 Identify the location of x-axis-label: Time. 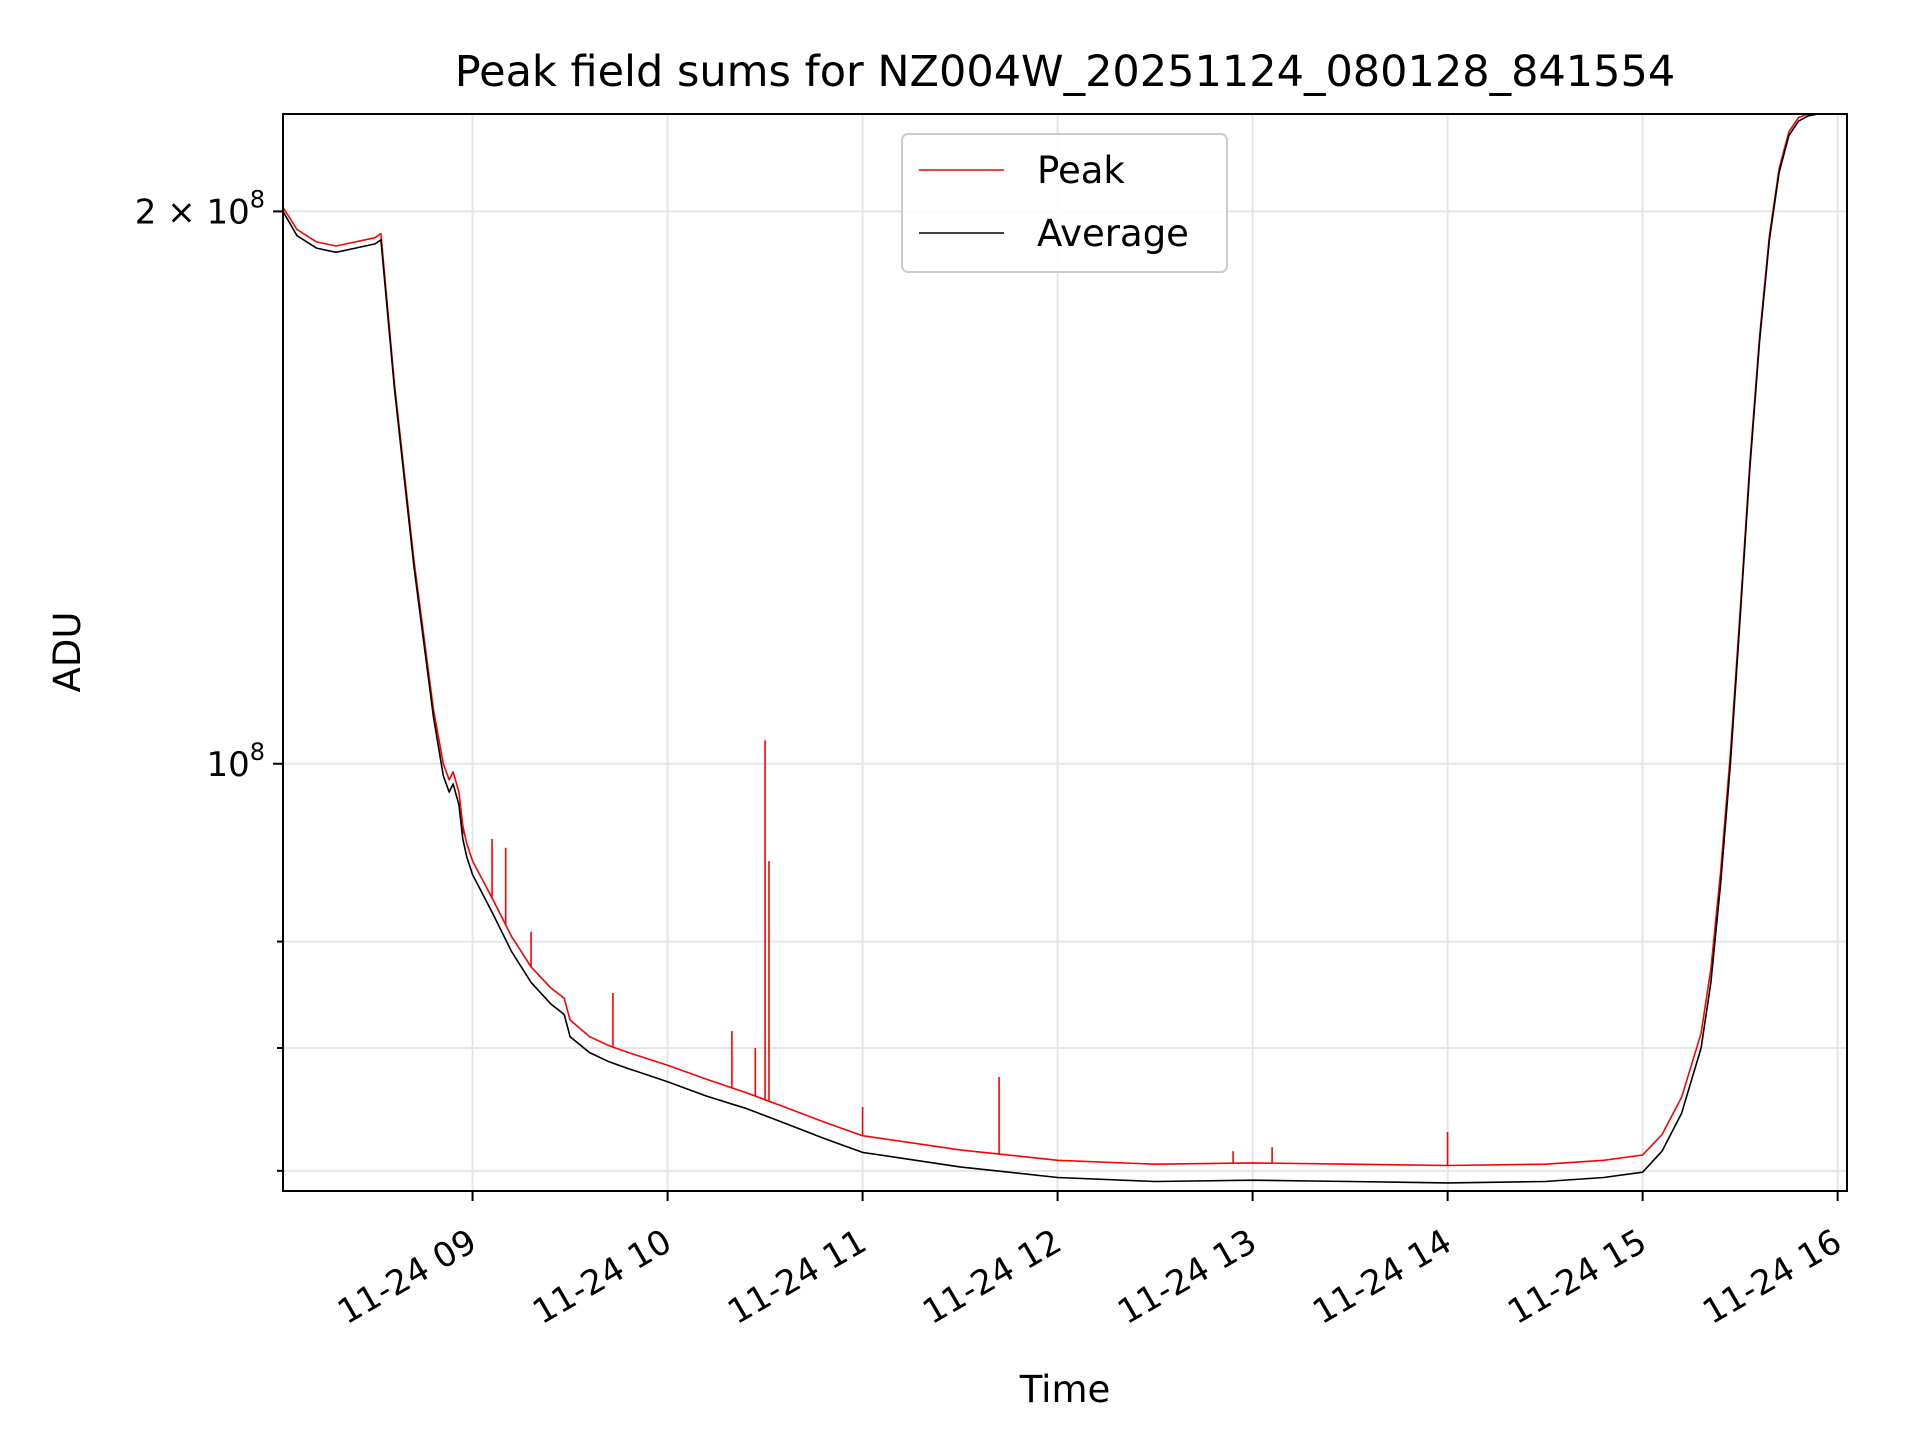
(1065, 1389).